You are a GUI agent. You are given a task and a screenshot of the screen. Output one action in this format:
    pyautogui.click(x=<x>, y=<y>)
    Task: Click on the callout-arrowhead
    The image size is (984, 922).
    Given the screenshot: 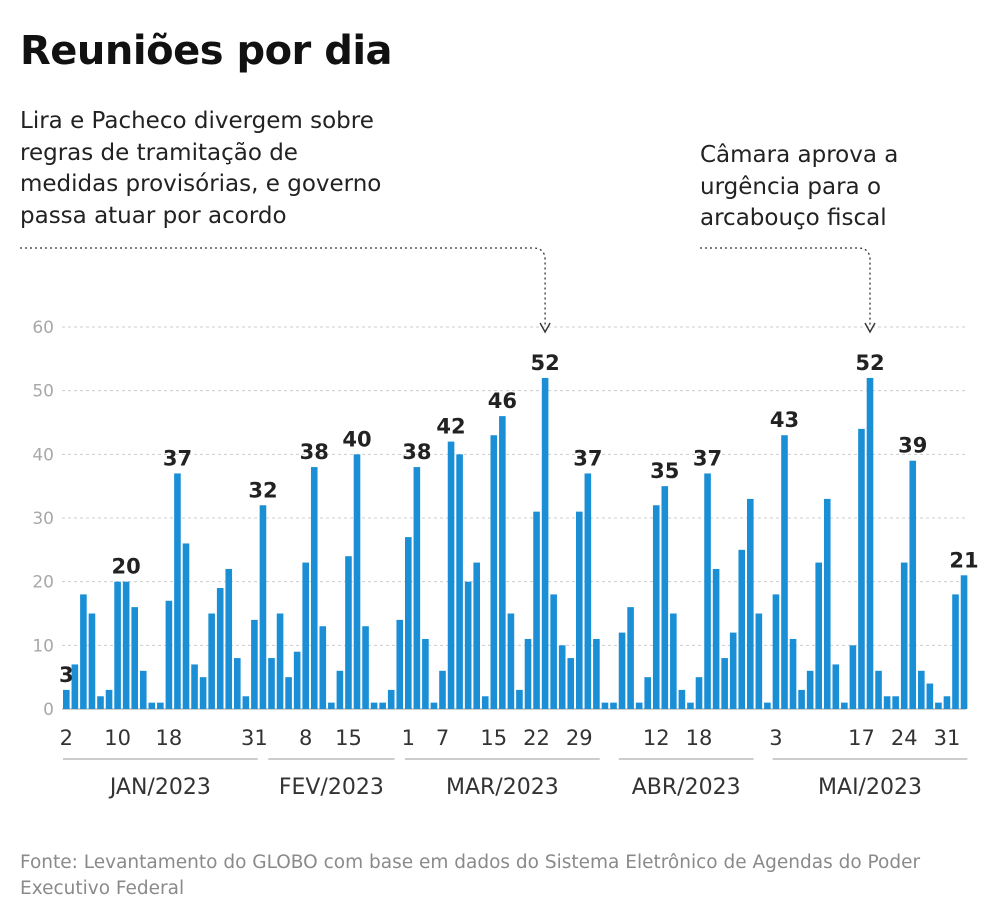 What is the action you would take?
    pyautogui.click(x=545, y=328)
    